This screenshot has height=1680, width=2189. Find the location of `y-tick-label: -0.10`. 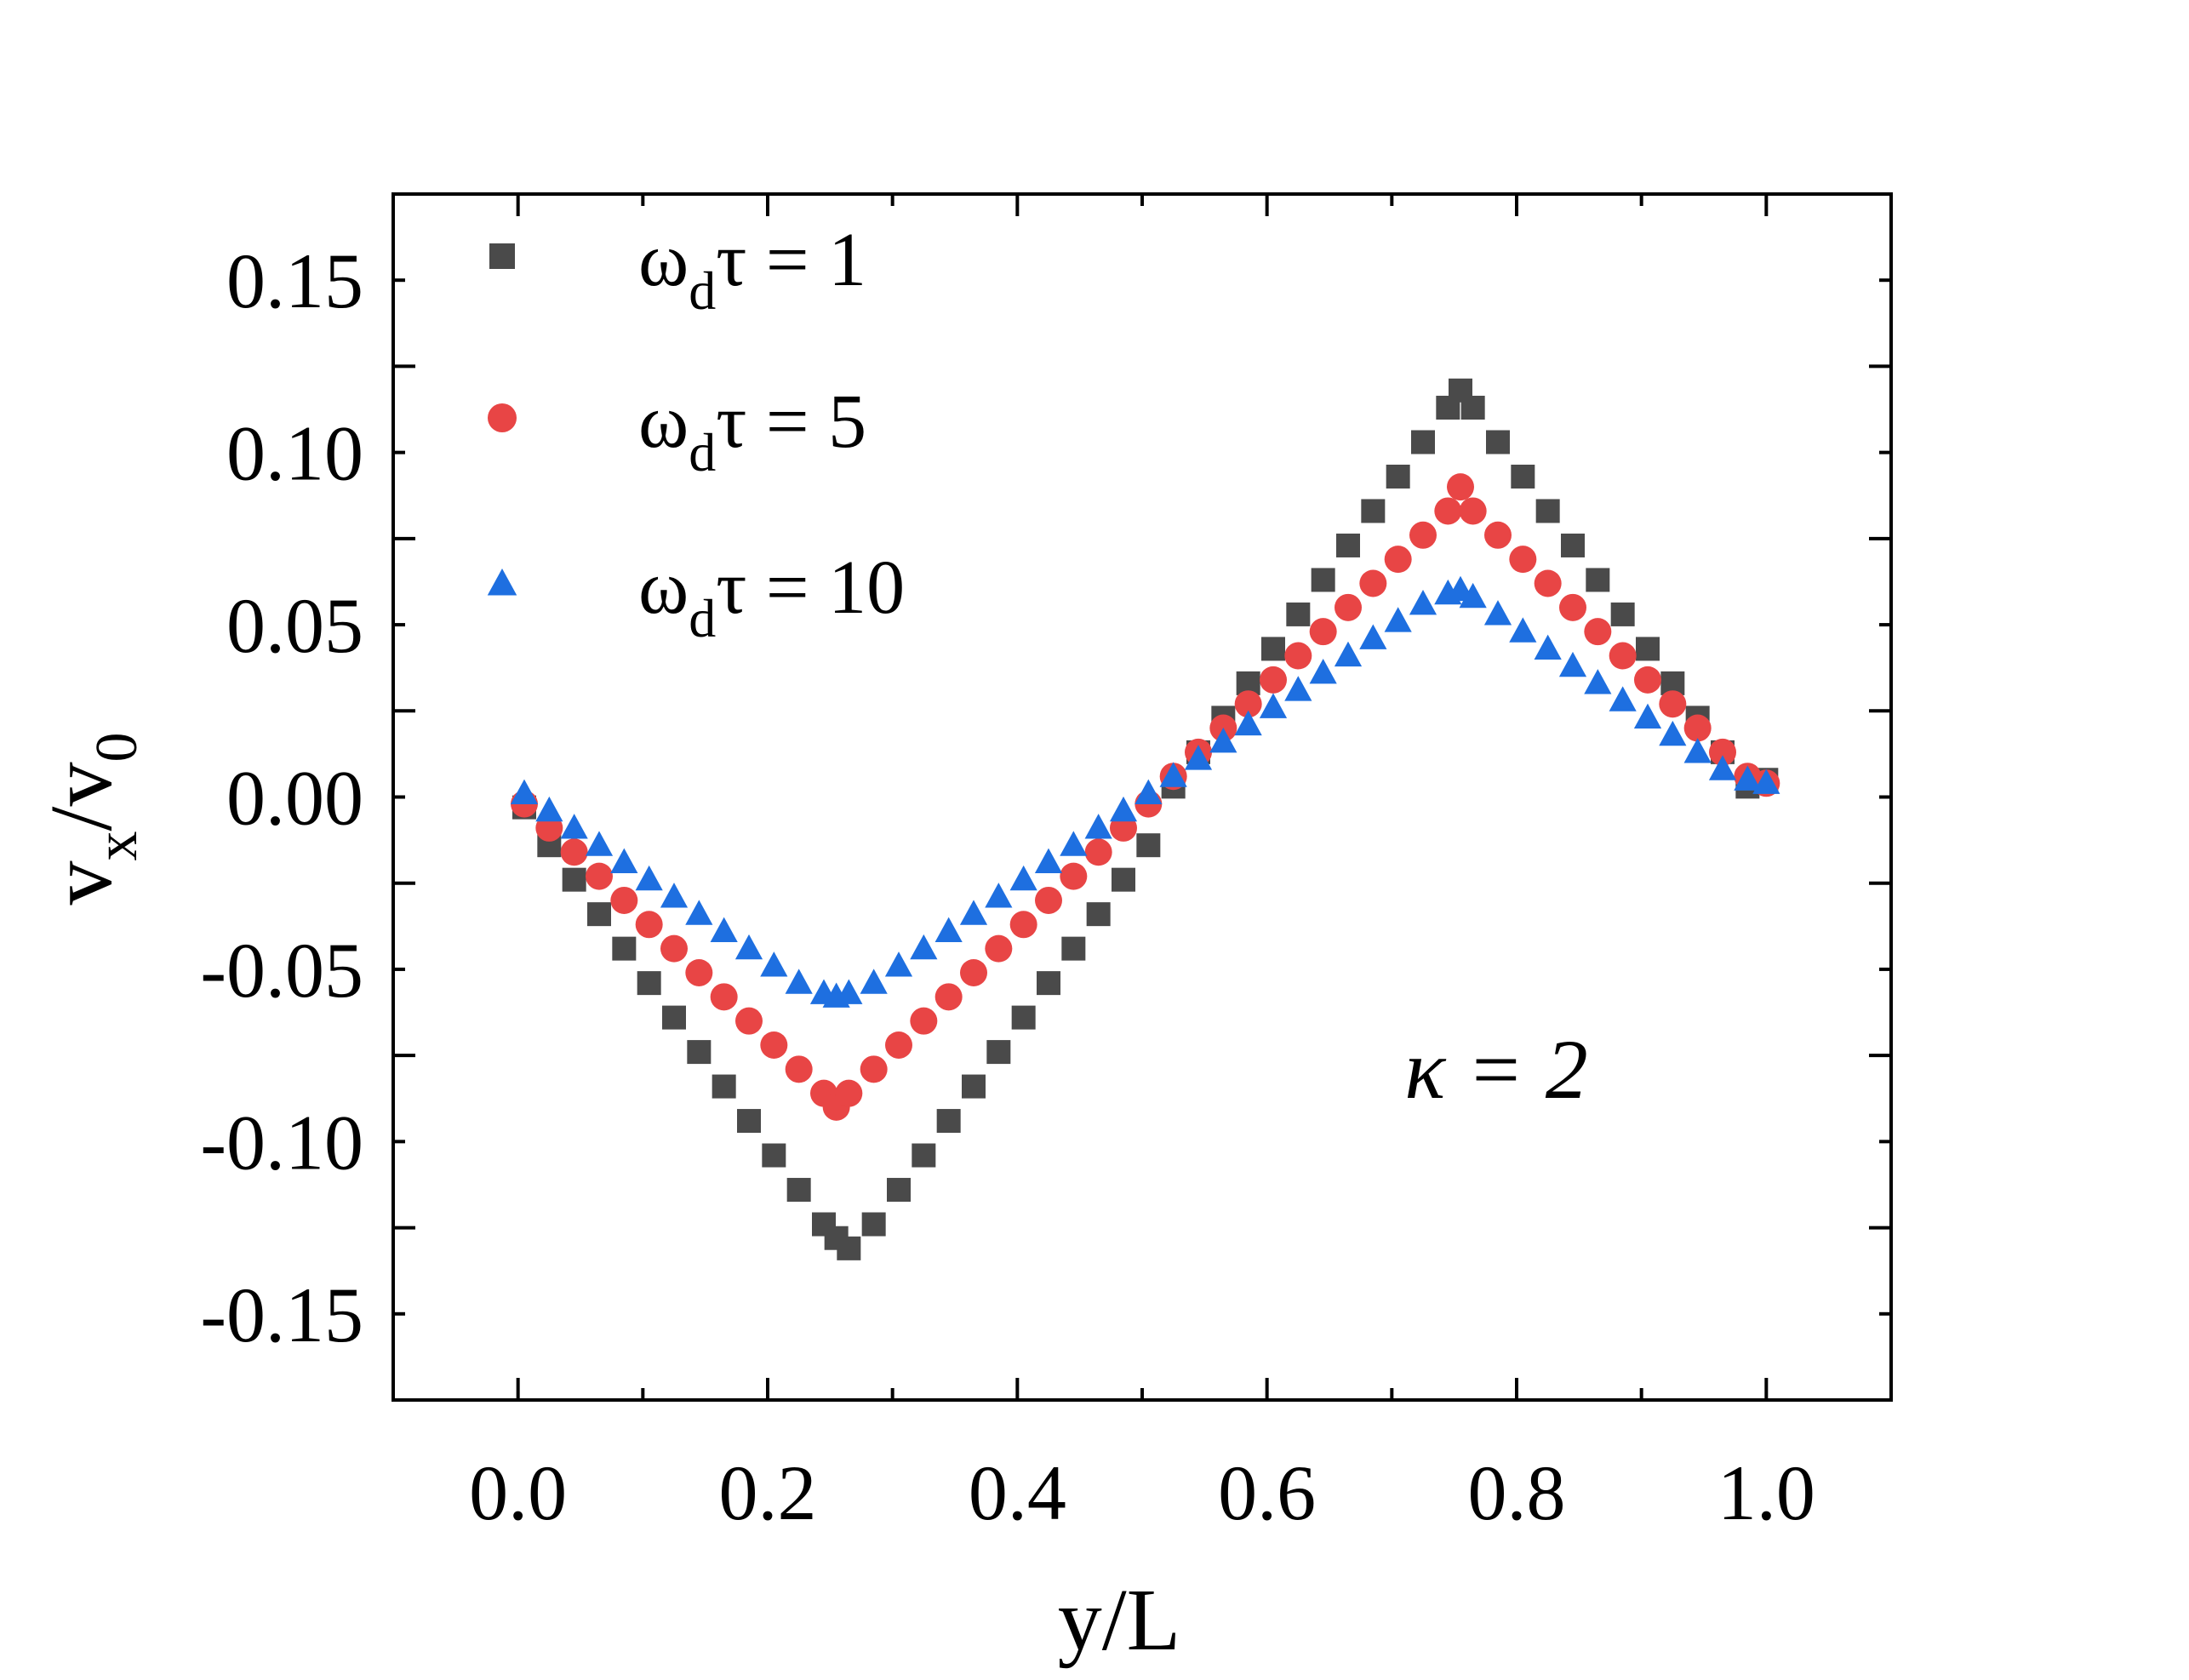

y-tick-label: -0.10 is located at coordinates (281, 1142).